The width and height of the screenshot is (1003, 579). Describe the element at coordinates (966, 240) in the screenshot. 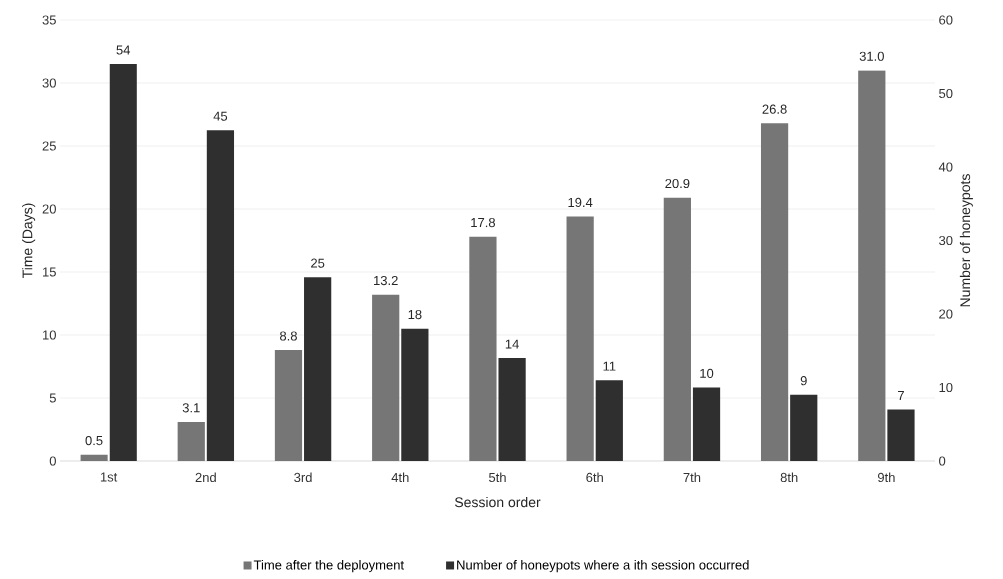

I see `y2-axis-title: Number of honeypots` at that location.